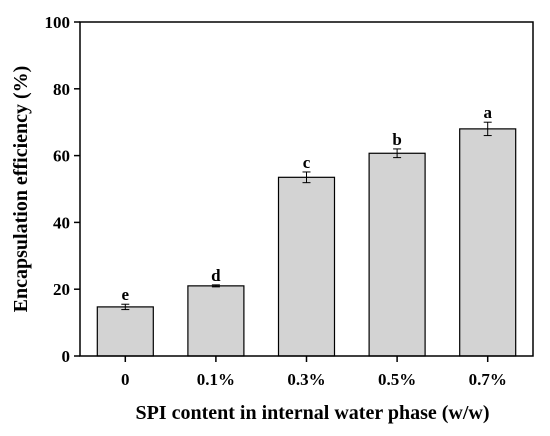 The width and height of the screenshot is (550, 436). I want to click on significance-letter: a, so click(487, 112).